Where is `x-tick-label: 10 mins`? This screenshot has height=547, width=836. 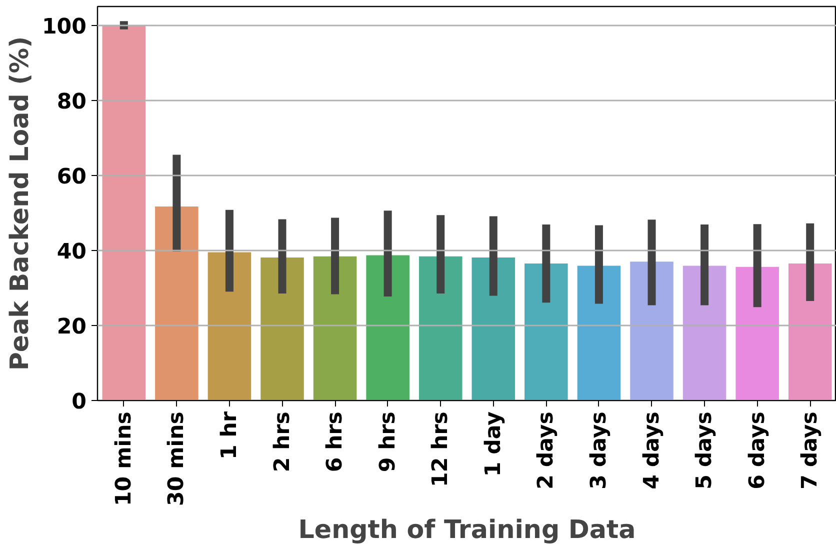 x-tick-label: 10 mins is located at coordinates (123, 458).